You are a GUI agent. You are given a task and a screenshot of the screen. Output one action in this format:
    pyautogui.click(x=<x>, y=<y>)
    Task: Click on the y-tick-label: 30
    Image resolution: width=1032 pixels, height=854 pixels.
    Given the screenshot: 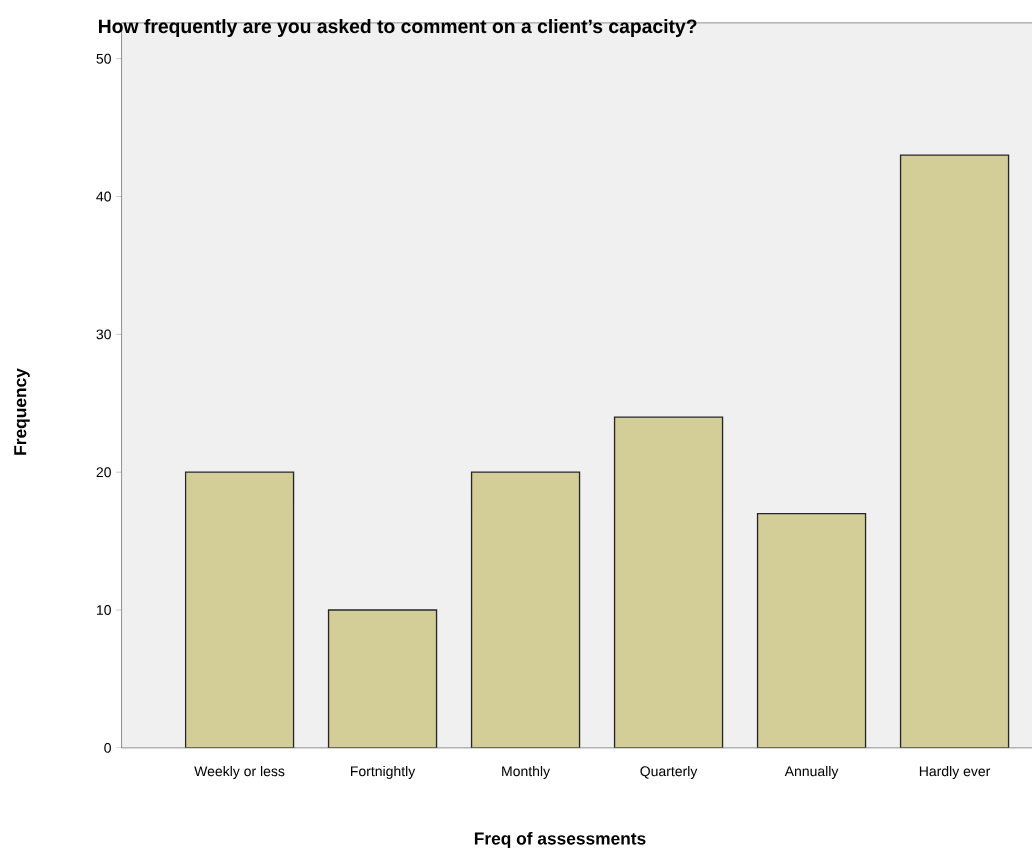 What is the action you would take?
    pyautogui.click(x=103, y=334)
    